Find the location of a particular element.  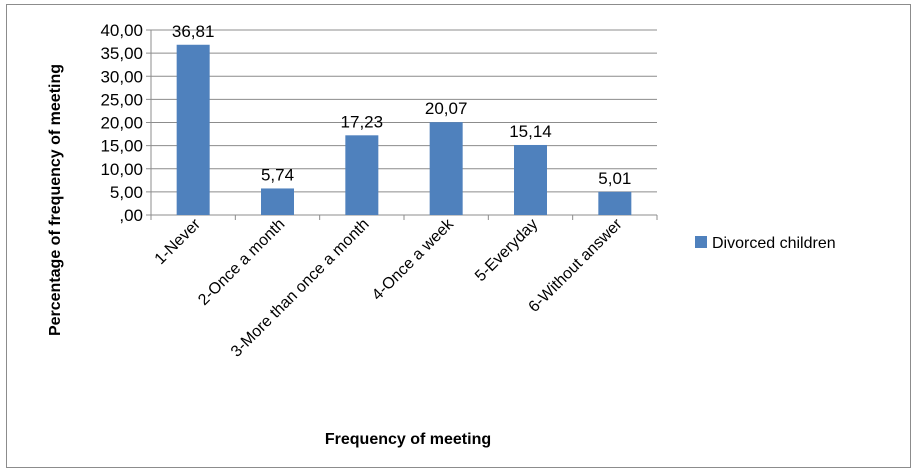

legend: Divorced children is located at coordinates (765, 243).